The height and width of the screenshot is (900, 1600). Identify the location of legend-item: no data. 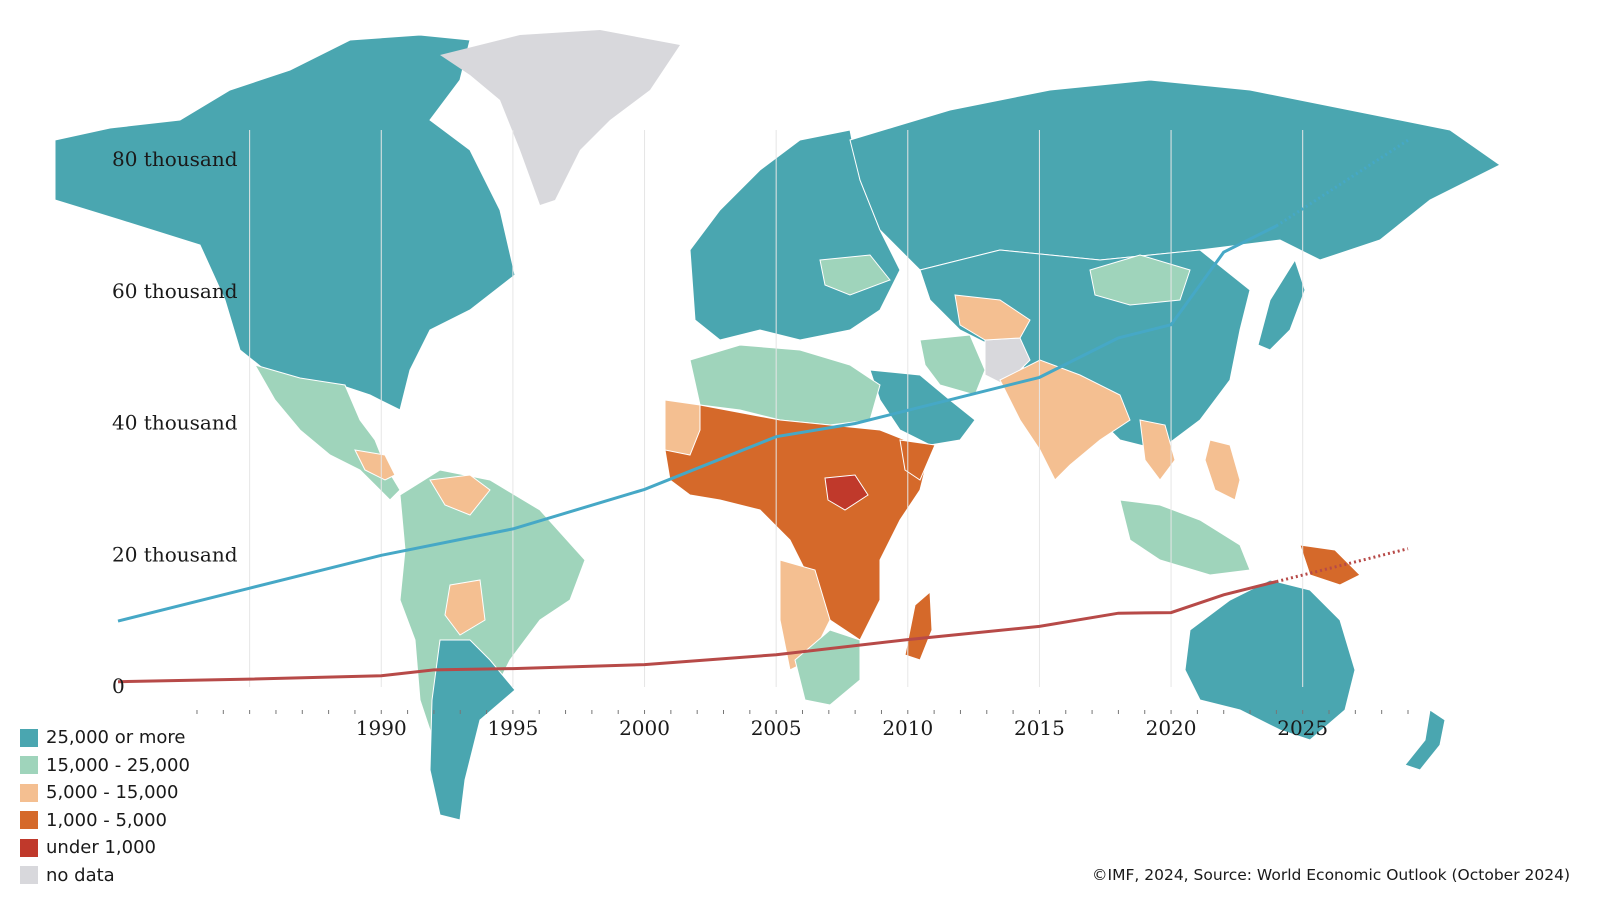
(105, 876).